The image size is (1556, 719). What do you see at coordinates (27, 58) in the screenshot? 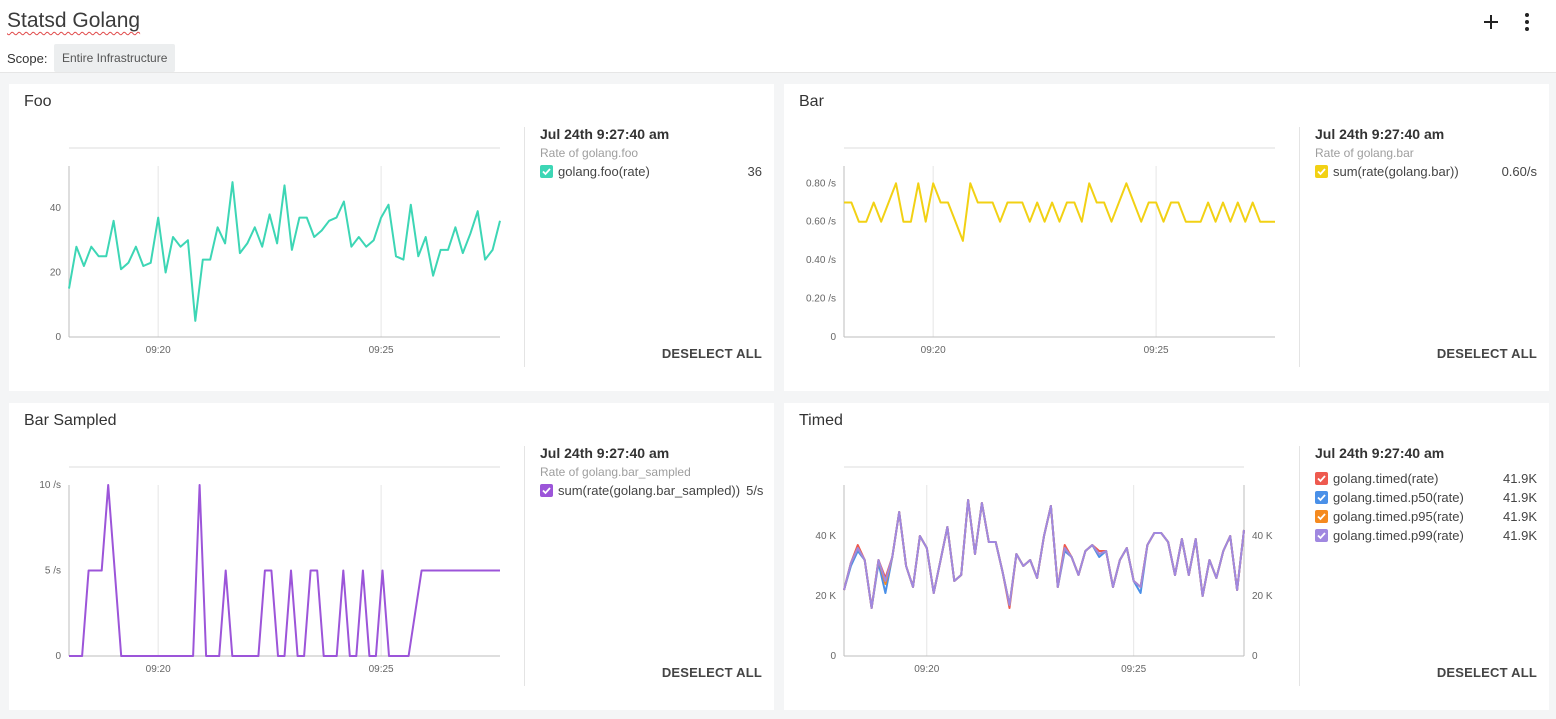
I see `scope-label: Scope:` at bounding box center [27, 58].